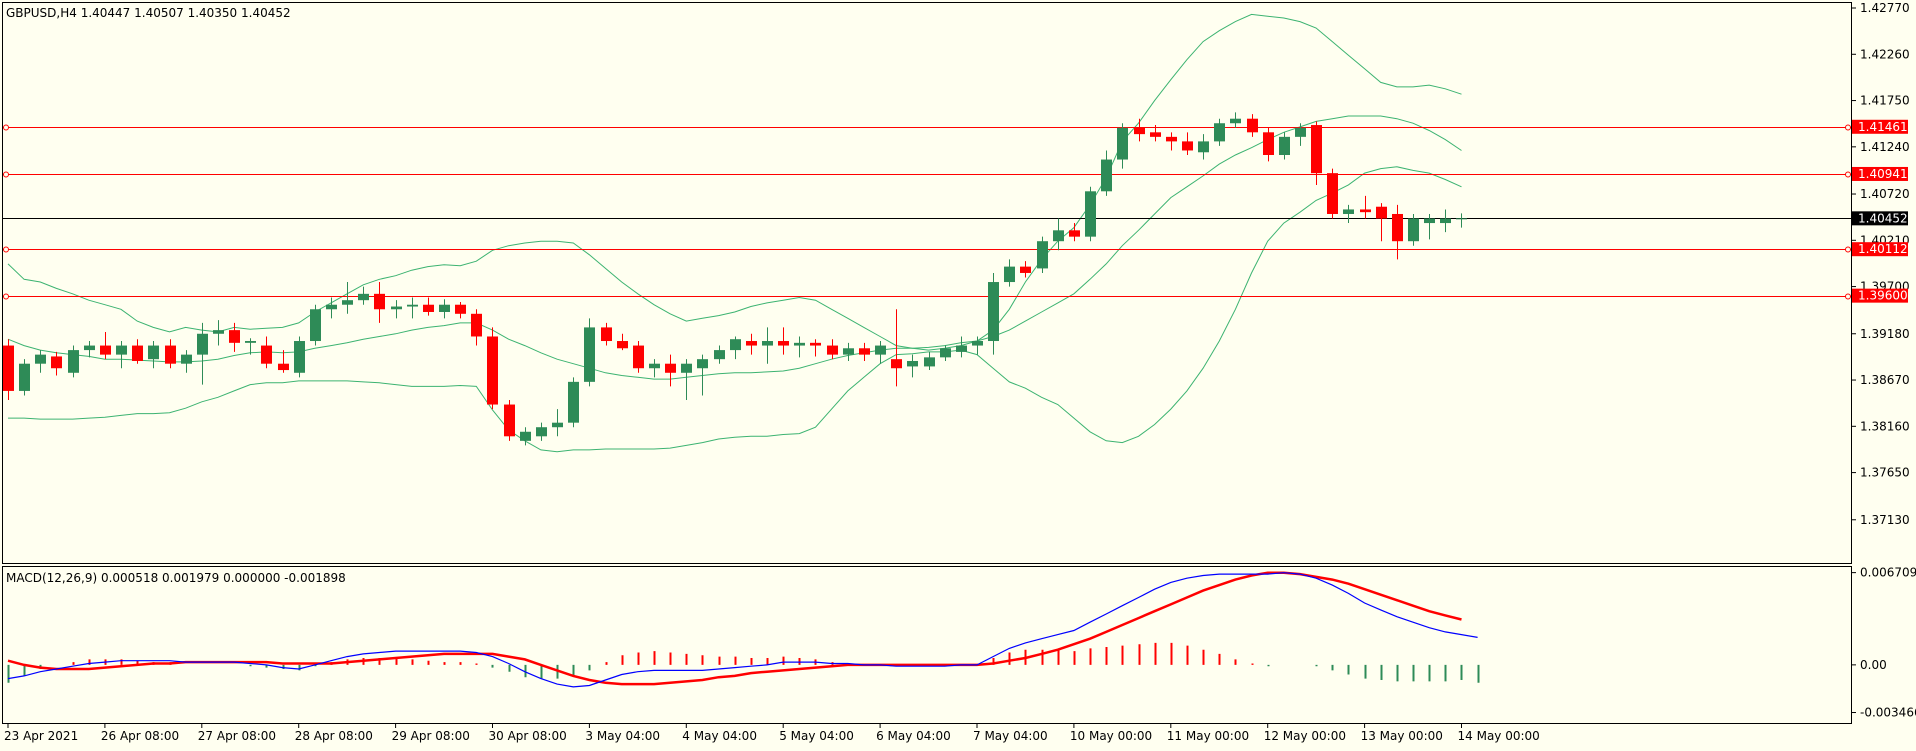 The width and height of the screenshot is (1916, 751). I want to click on price-tick-label: 1.38670, so click(1885, 380).